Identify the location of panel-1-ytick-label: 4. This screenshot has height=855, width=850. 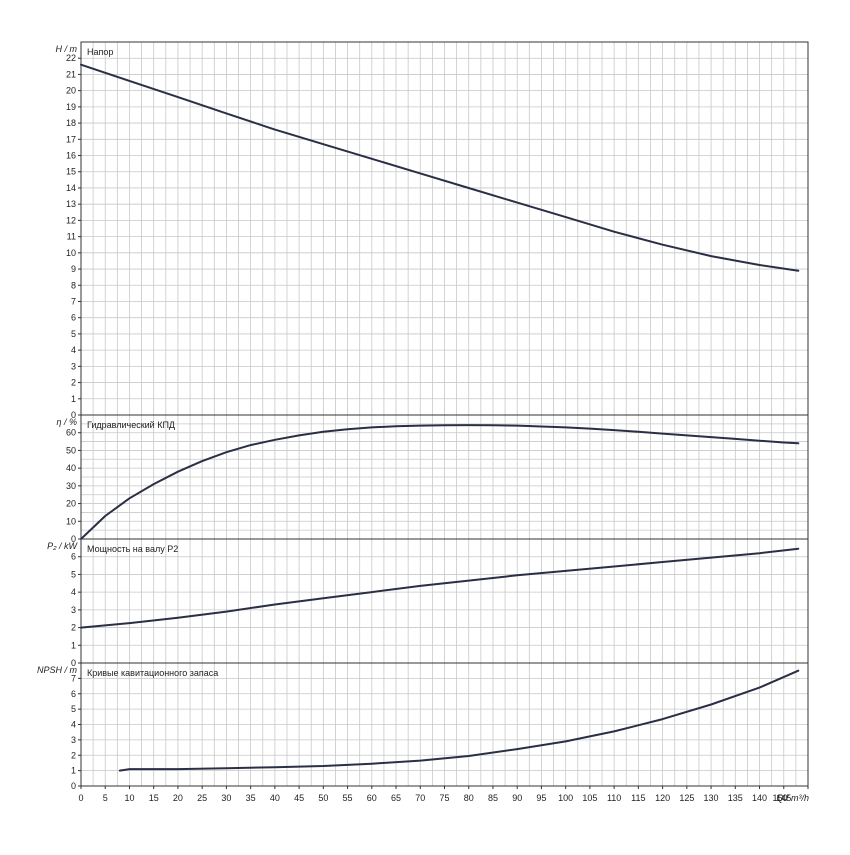
(73, 350).